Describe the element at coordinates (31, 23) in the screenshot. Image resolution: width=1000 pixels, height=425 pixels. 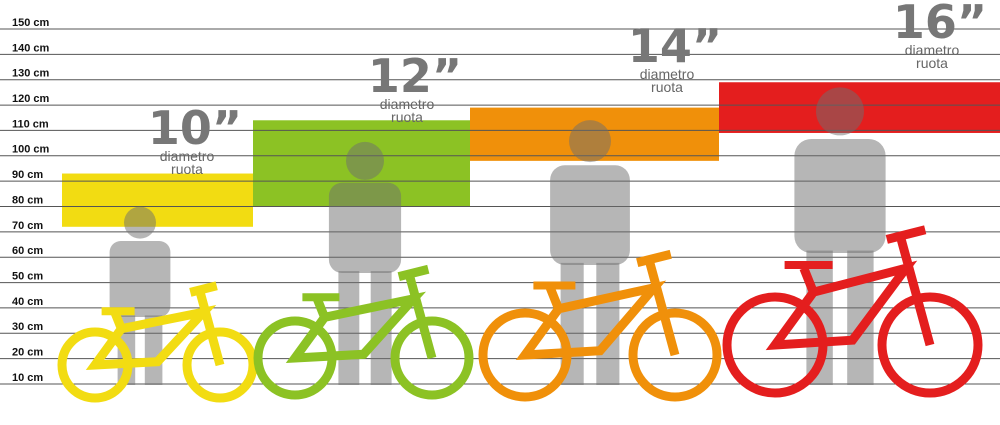
I see `scale-label: 150 cm` at that location.